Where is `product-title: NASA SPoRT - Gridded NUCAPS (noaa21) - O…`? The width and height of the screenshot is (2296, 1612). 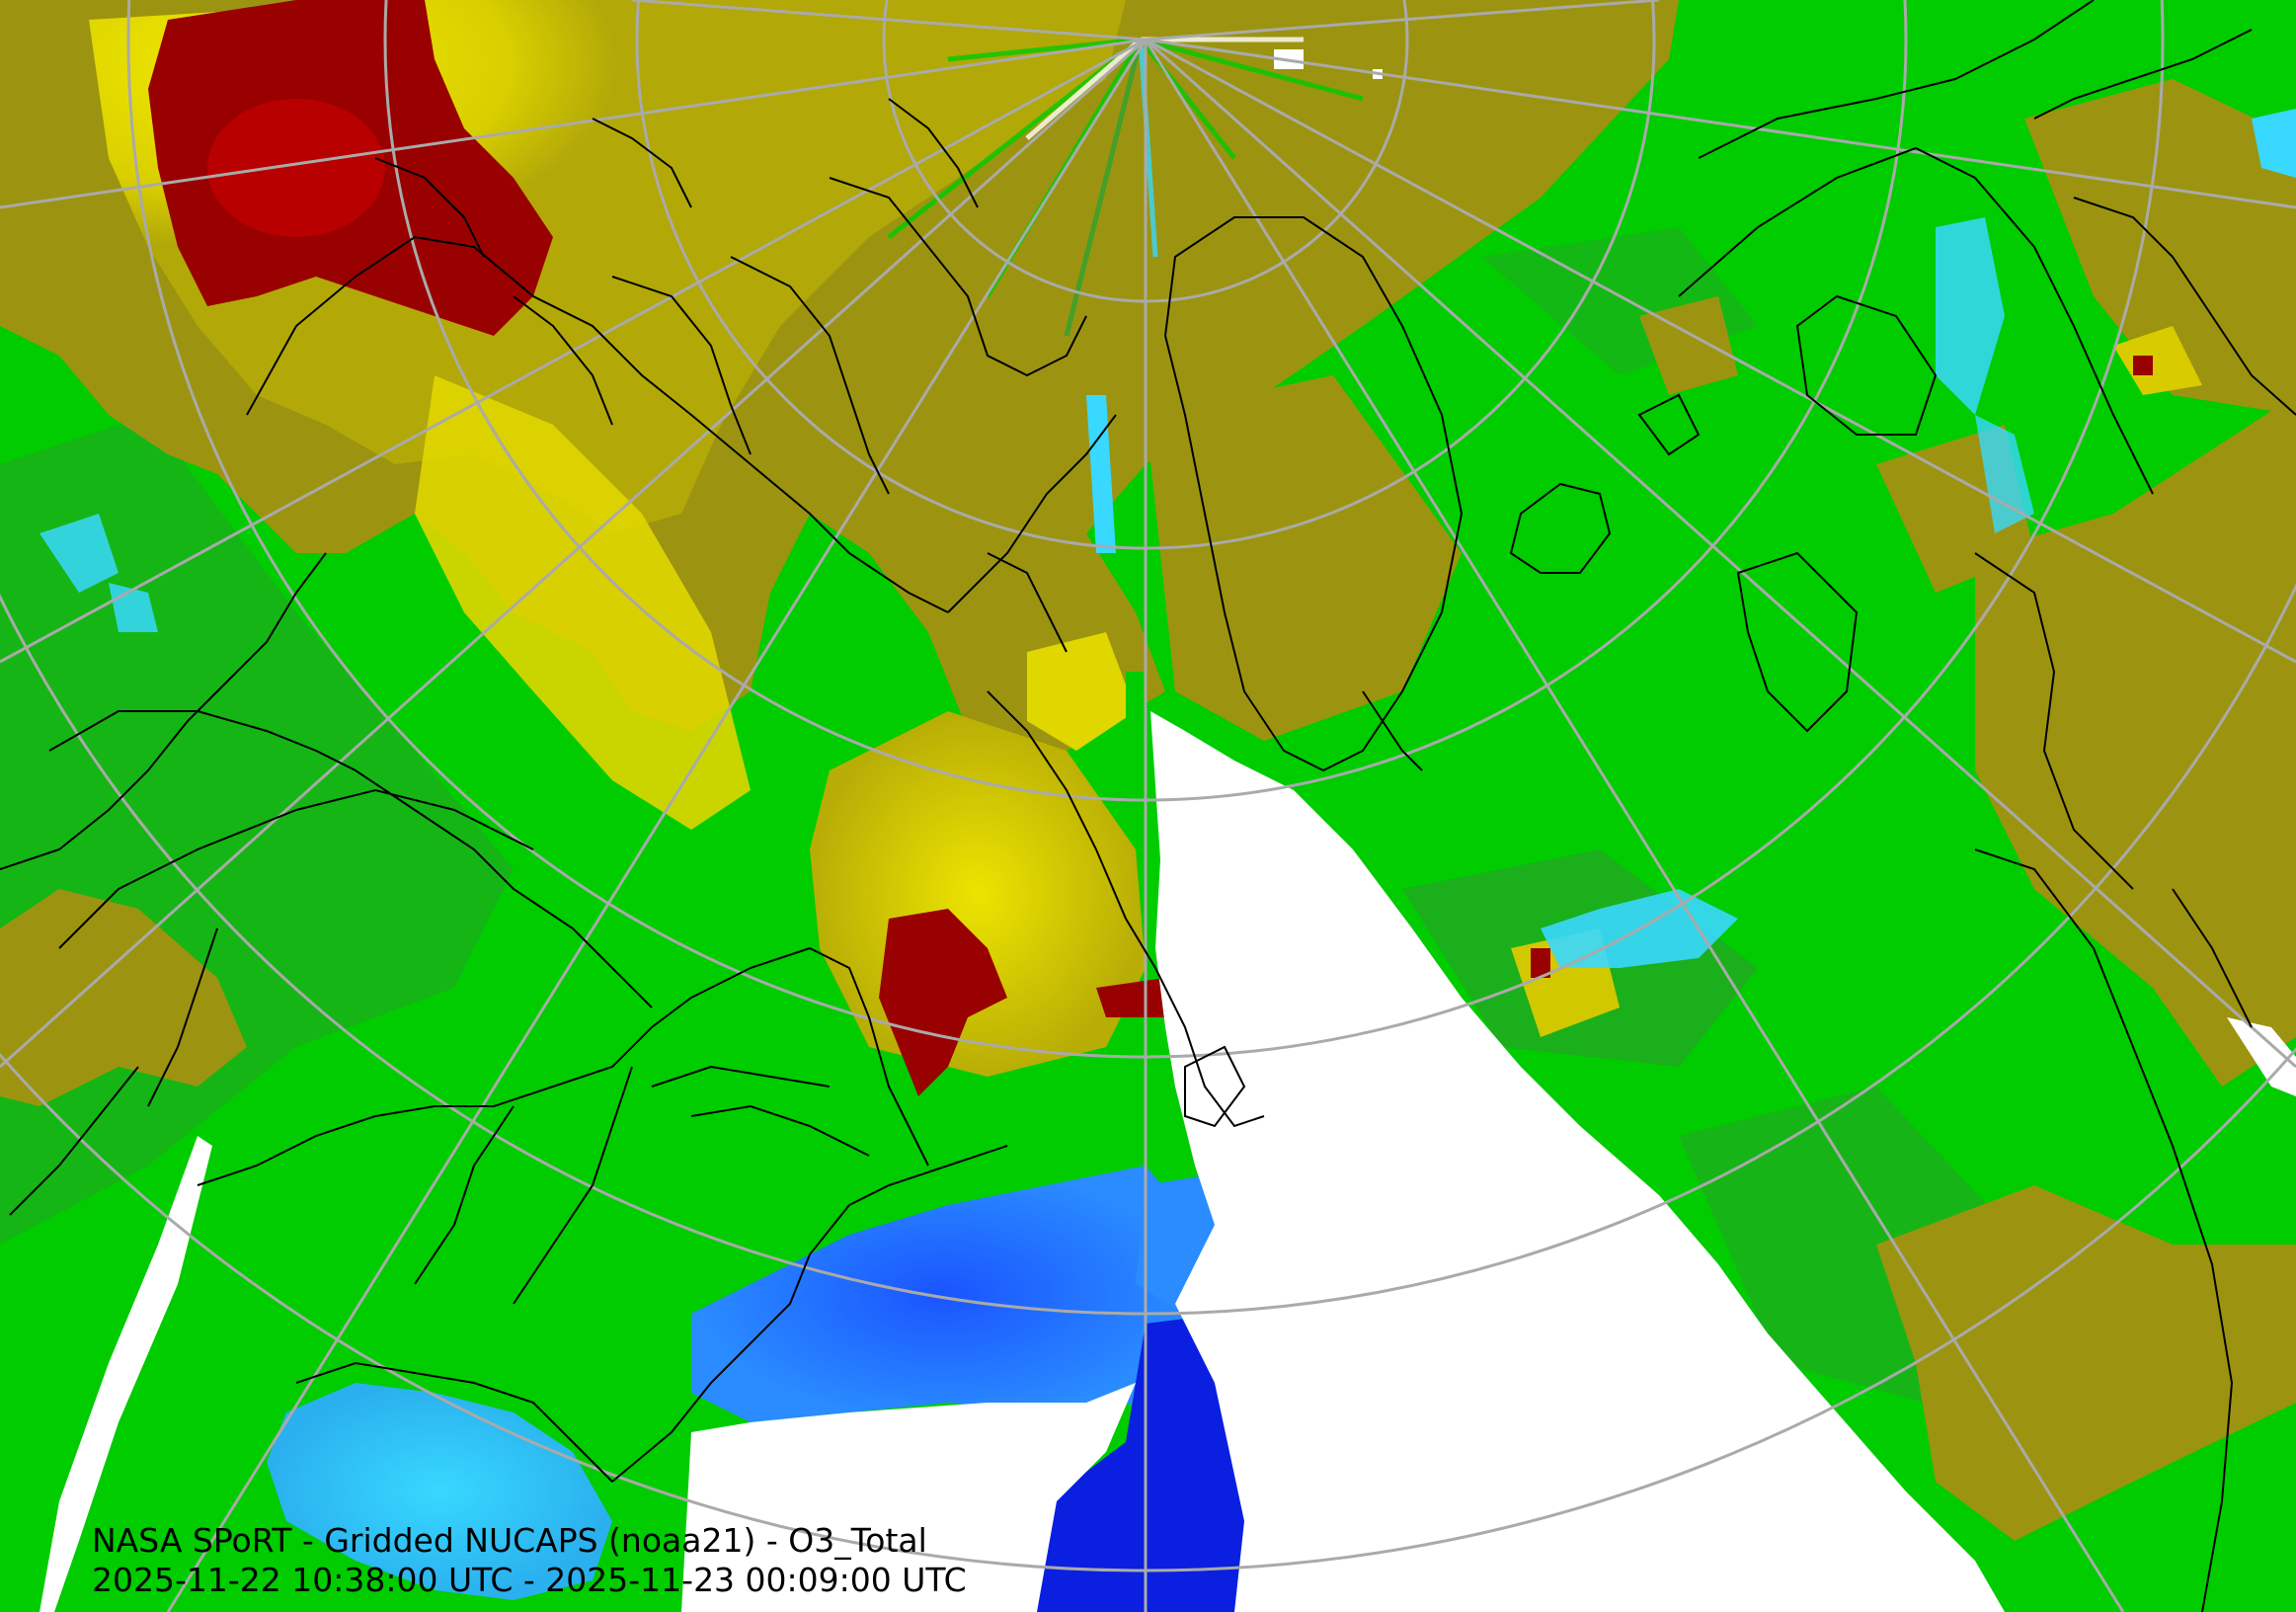 product-title: NASA SPoRT - Gridded NUCAPS (noaa21) - O… is located at coordinates (510, 1540).